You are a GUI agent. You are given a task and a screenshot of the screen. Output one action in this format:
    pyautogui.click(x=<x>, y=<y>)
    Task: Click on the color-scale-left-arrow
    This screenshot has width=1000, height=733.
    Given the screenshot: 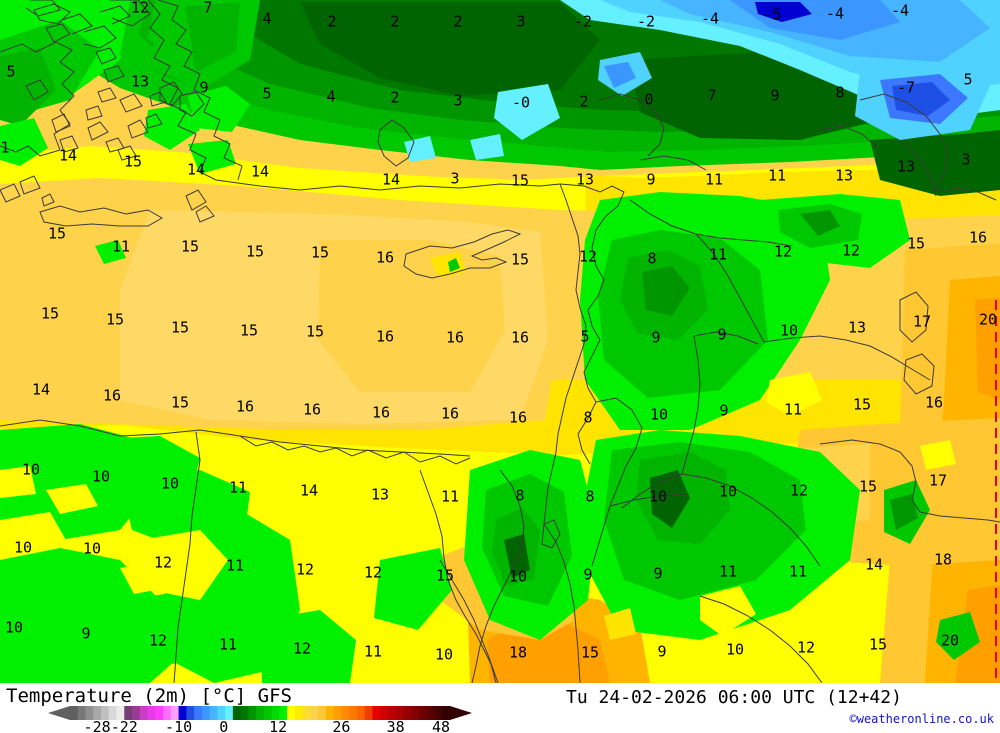 What is the action you would take?
    pyautogui.click(x=59, y=713)
    